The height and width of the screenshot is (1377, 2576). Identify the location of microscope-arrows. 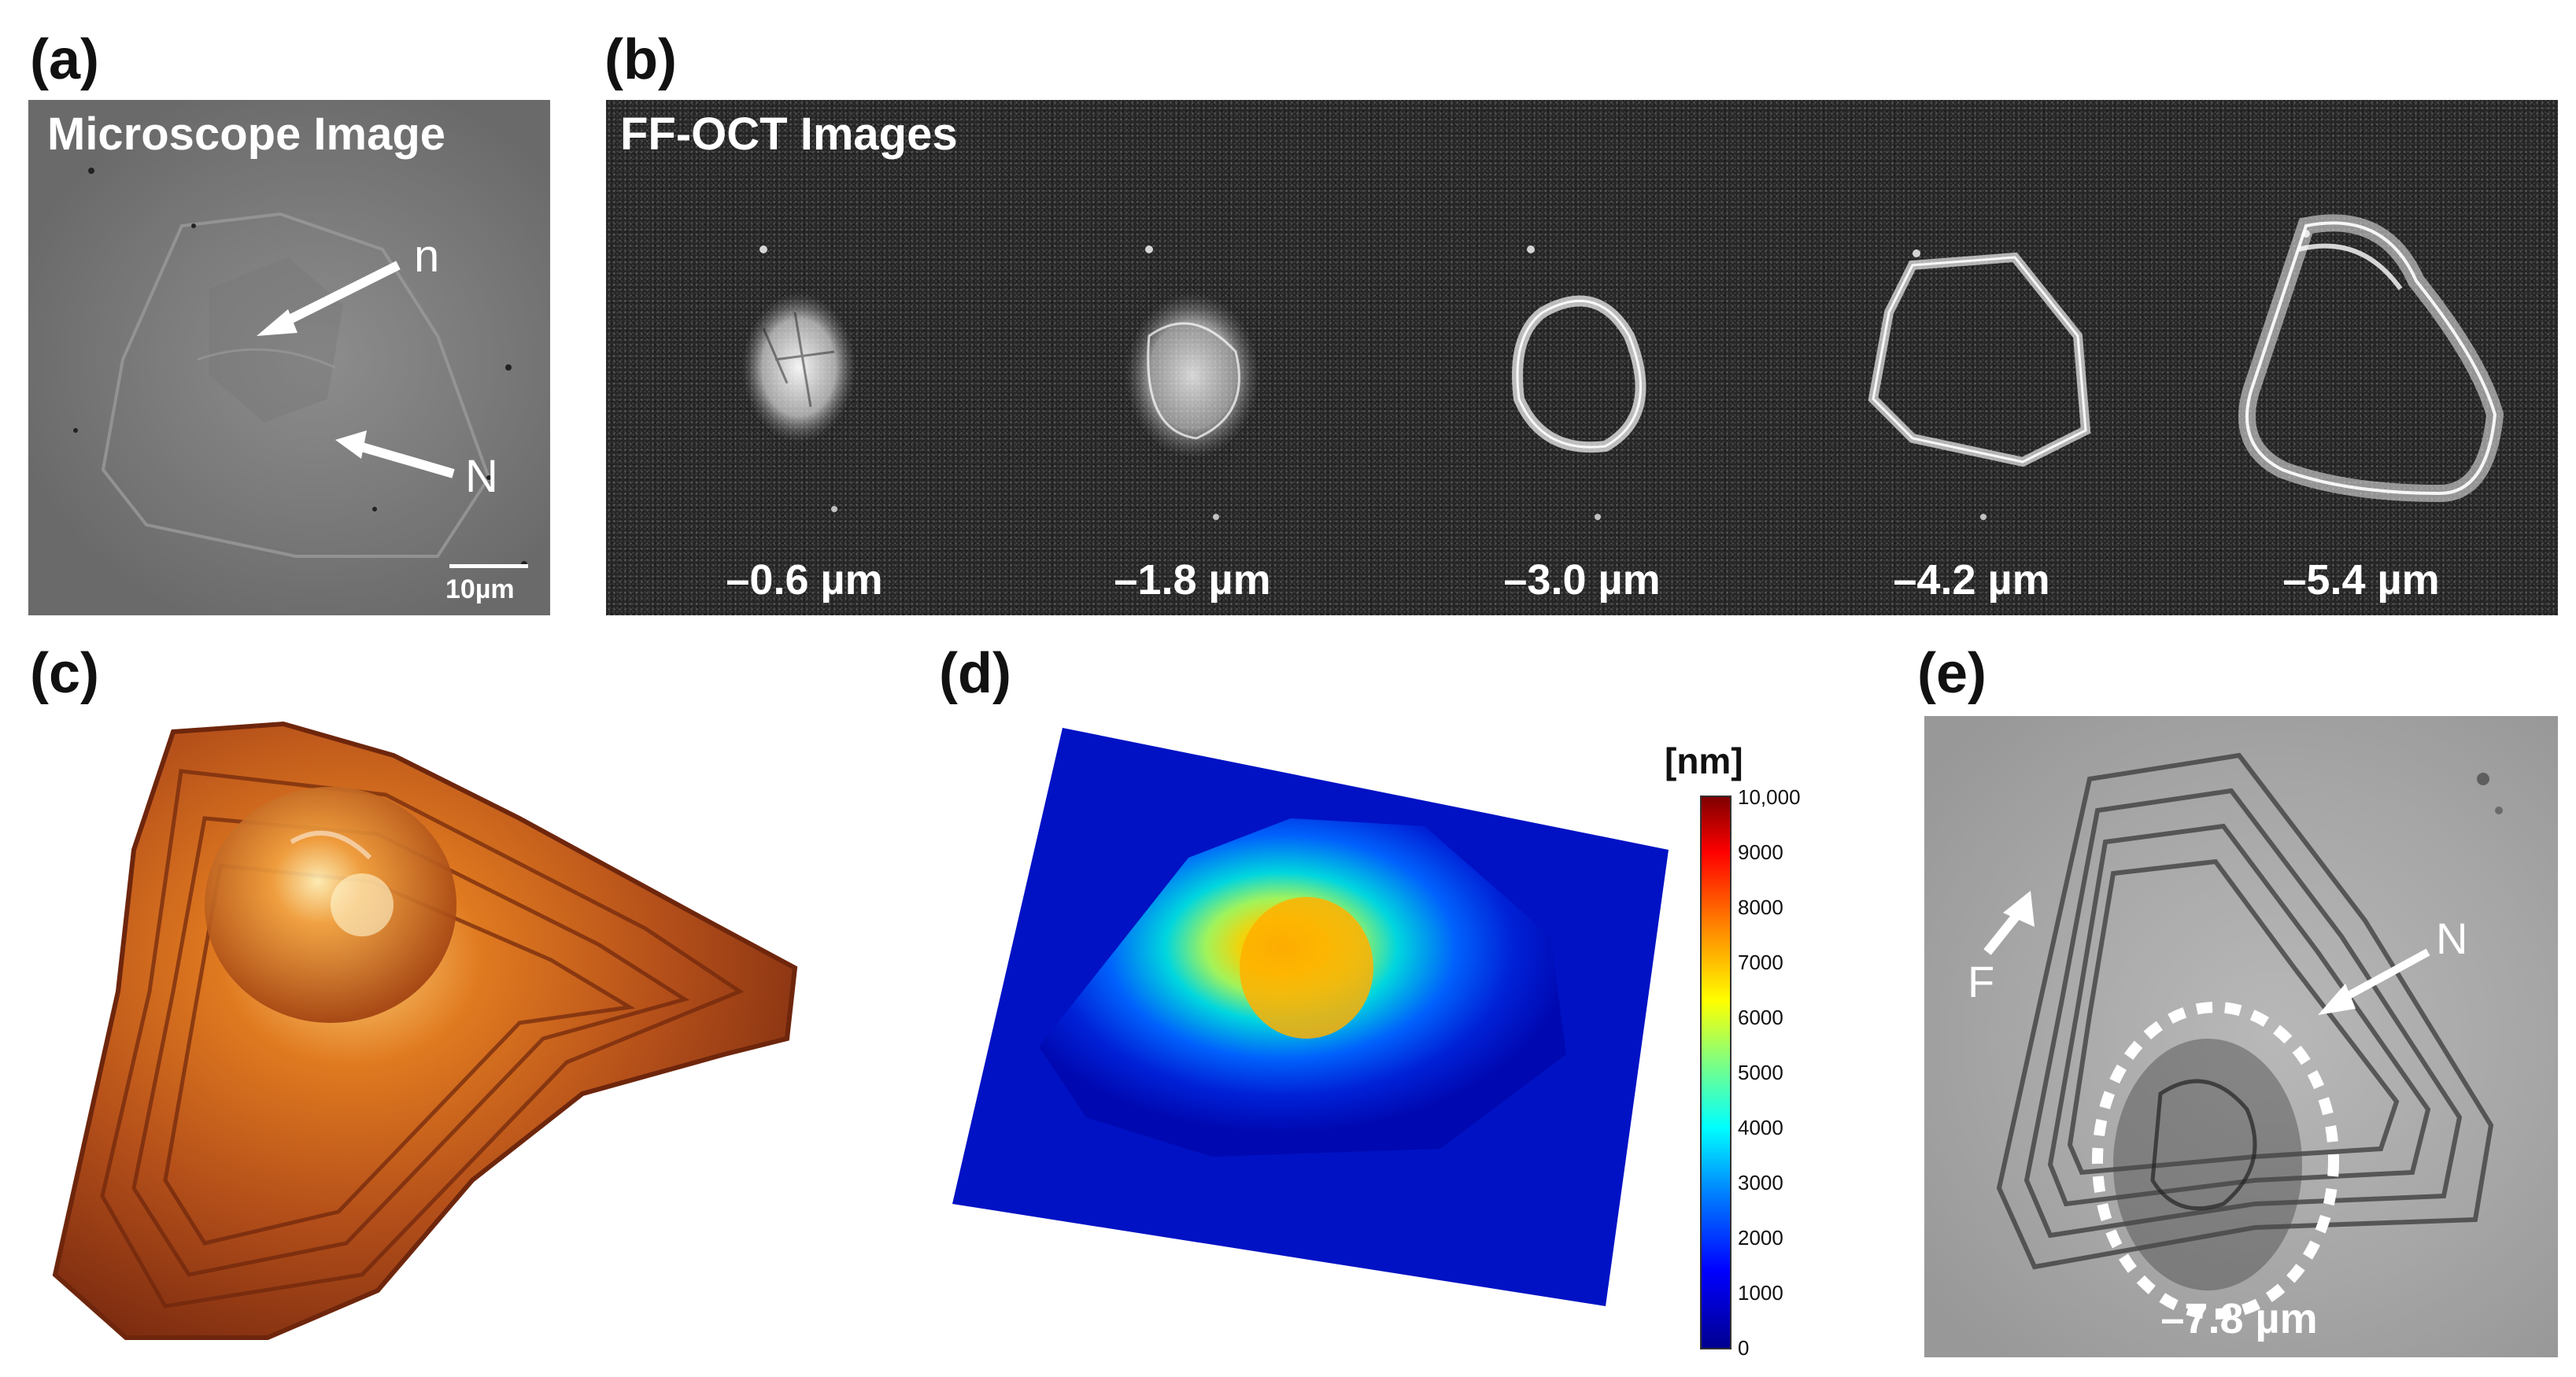
(356, 369).